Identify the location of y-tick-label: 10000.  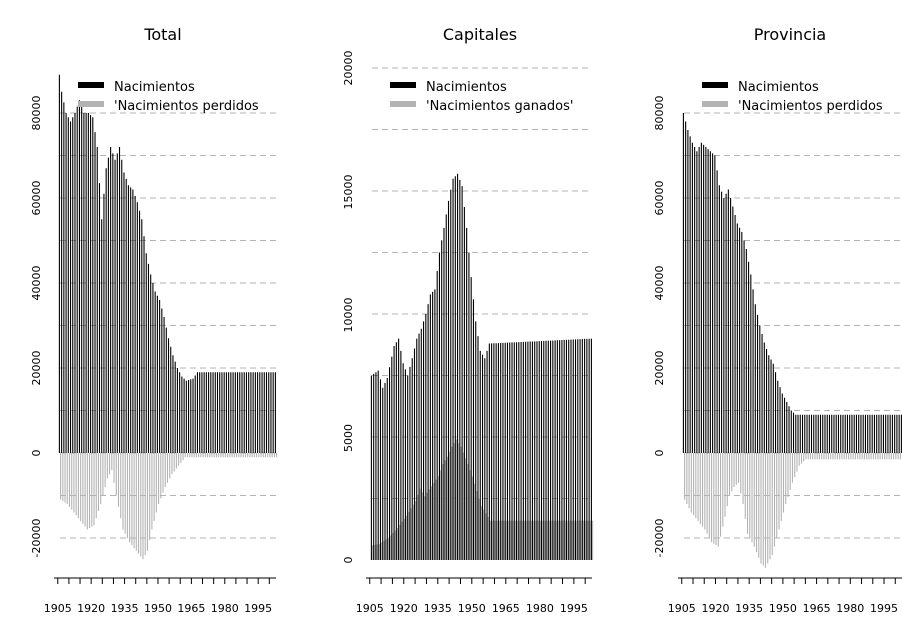
(348, 315).